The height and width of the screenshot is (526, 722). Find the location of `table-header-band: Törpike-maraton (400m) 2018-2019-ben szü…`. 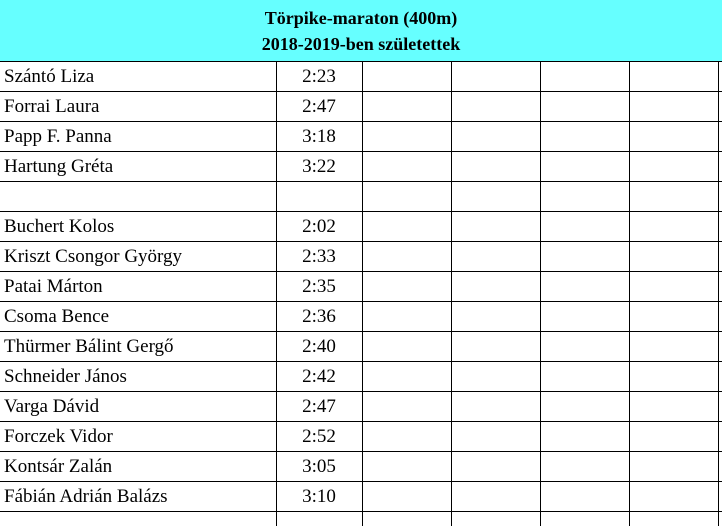

table-header-band: Törpike-maraton (400m) 2018-2019-ben szü… is located at coordinates (361, 31).